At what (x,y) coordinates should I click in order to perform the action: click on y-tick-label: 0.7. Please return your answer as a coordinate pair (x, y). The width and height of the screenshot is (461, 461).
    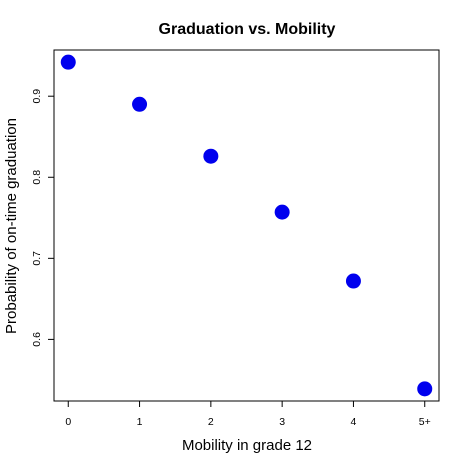
    Looking at the image, I should click on (37, 258).